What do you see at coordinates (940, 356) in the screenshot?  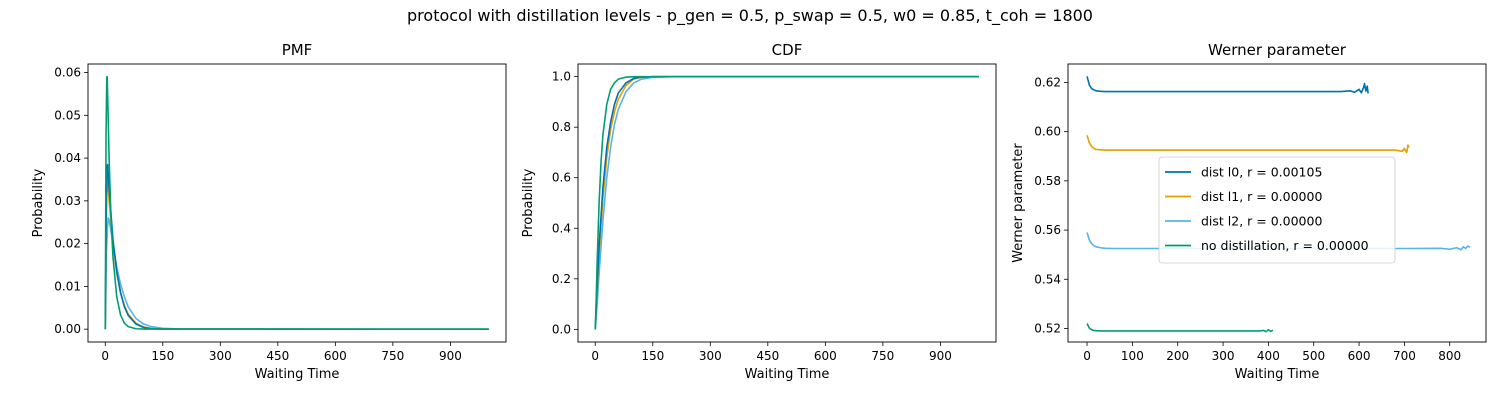 I see `chart-cdf-xtick-label: 900` at bounding box center [940, 356].